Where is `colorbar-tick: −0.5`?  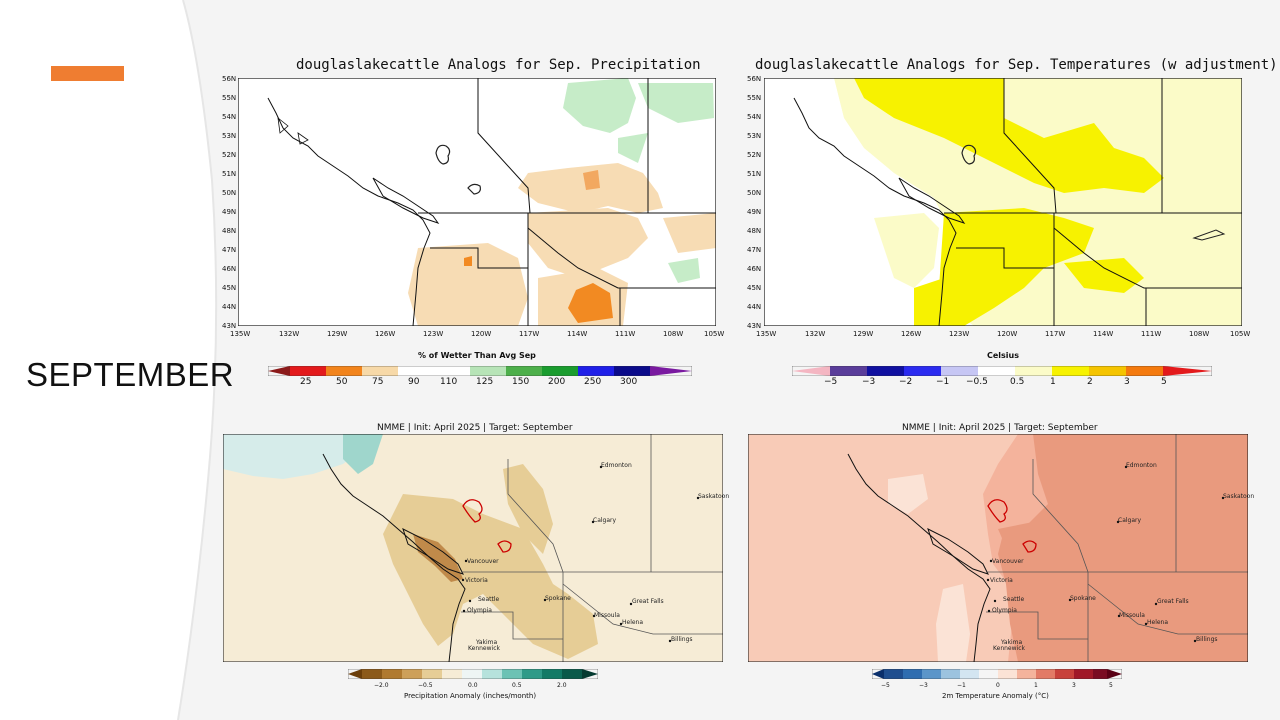 colorbar-tick: −0.5 is located at coordinates (977, 382).